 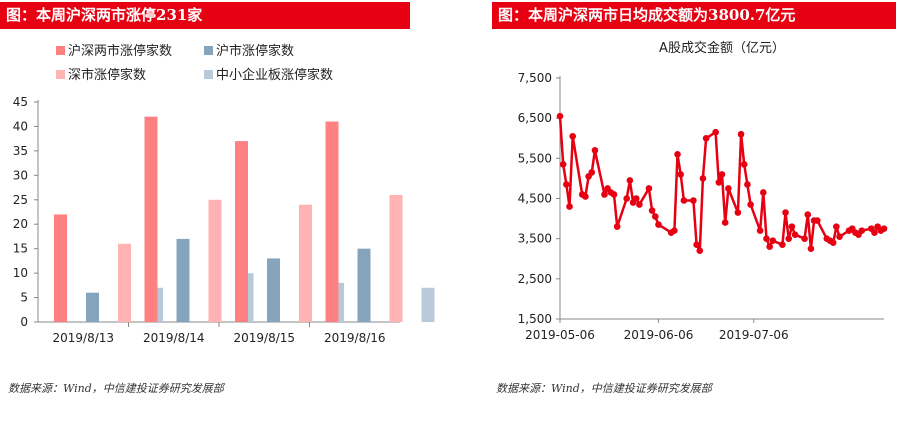 I want to click on y-tick-label: 35, so click(x=20, y=151).